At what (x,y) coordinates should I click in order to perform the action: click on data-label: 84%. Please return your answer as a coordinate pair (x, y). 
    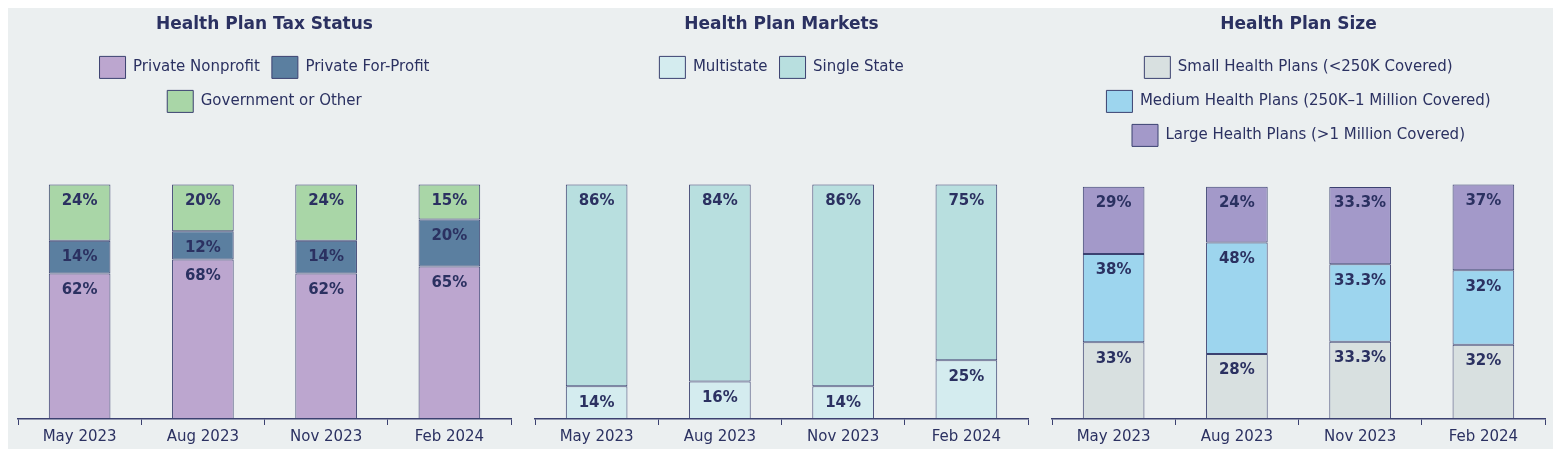
    Looking at the image, I should click on (719, 199).